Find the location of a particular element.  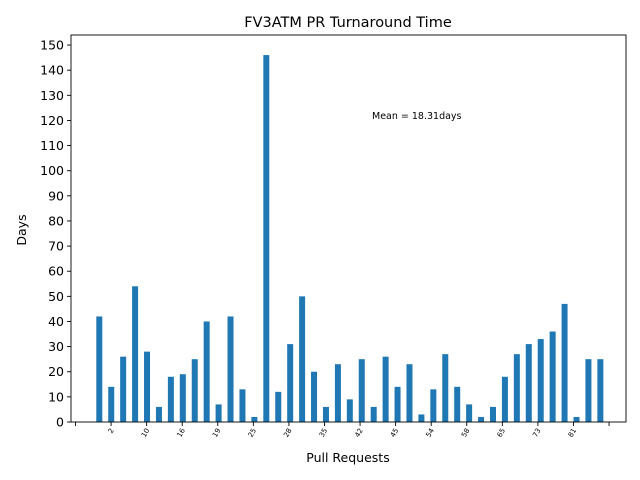

y-tick-label: 50 is located at coordinates (56, 296).